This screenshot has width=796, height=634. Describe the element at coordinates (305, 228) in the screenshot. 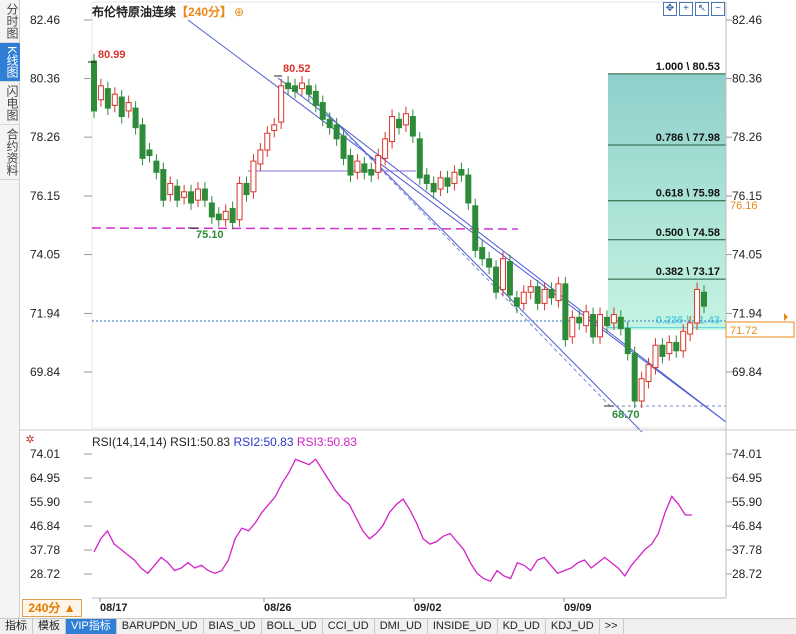

I see `support-dashed-line` at that location.